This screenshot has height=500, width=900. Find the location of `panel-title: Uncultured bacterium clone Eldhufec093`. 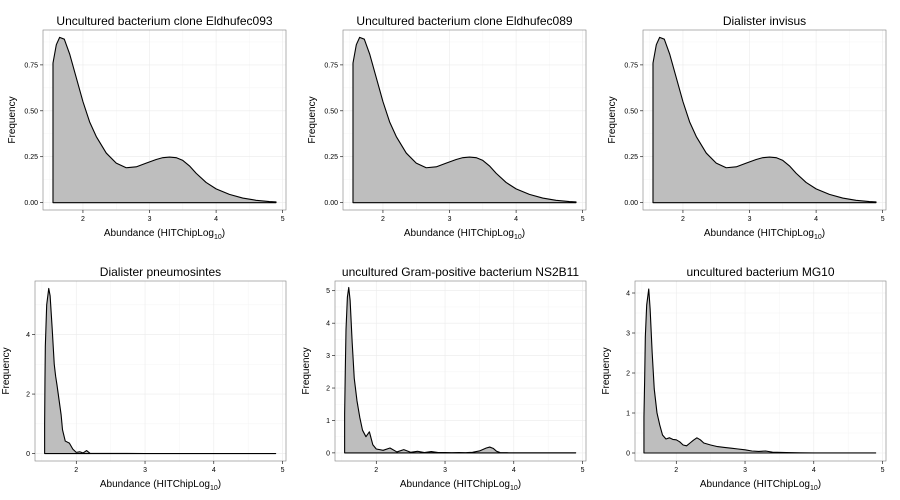

panel-title: Uncultured bacterium clone Eldhufec093 is located at coordinates (164, 21).